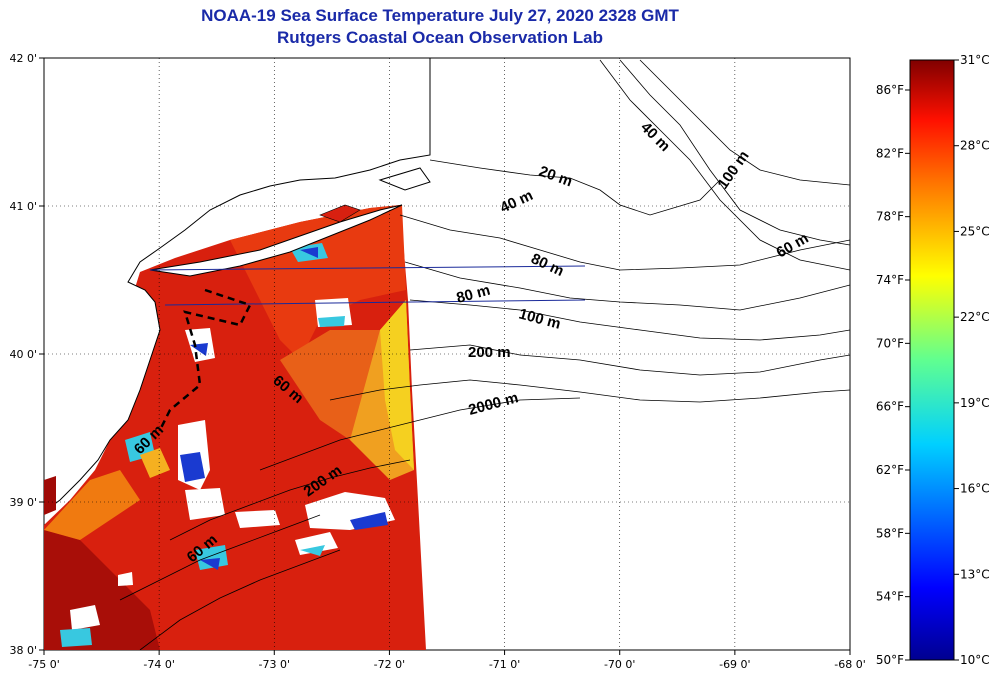  Describe the element at coordinates (390, 664) in the screenshot. I see `lon-tick-label: -72 0'` at that location.